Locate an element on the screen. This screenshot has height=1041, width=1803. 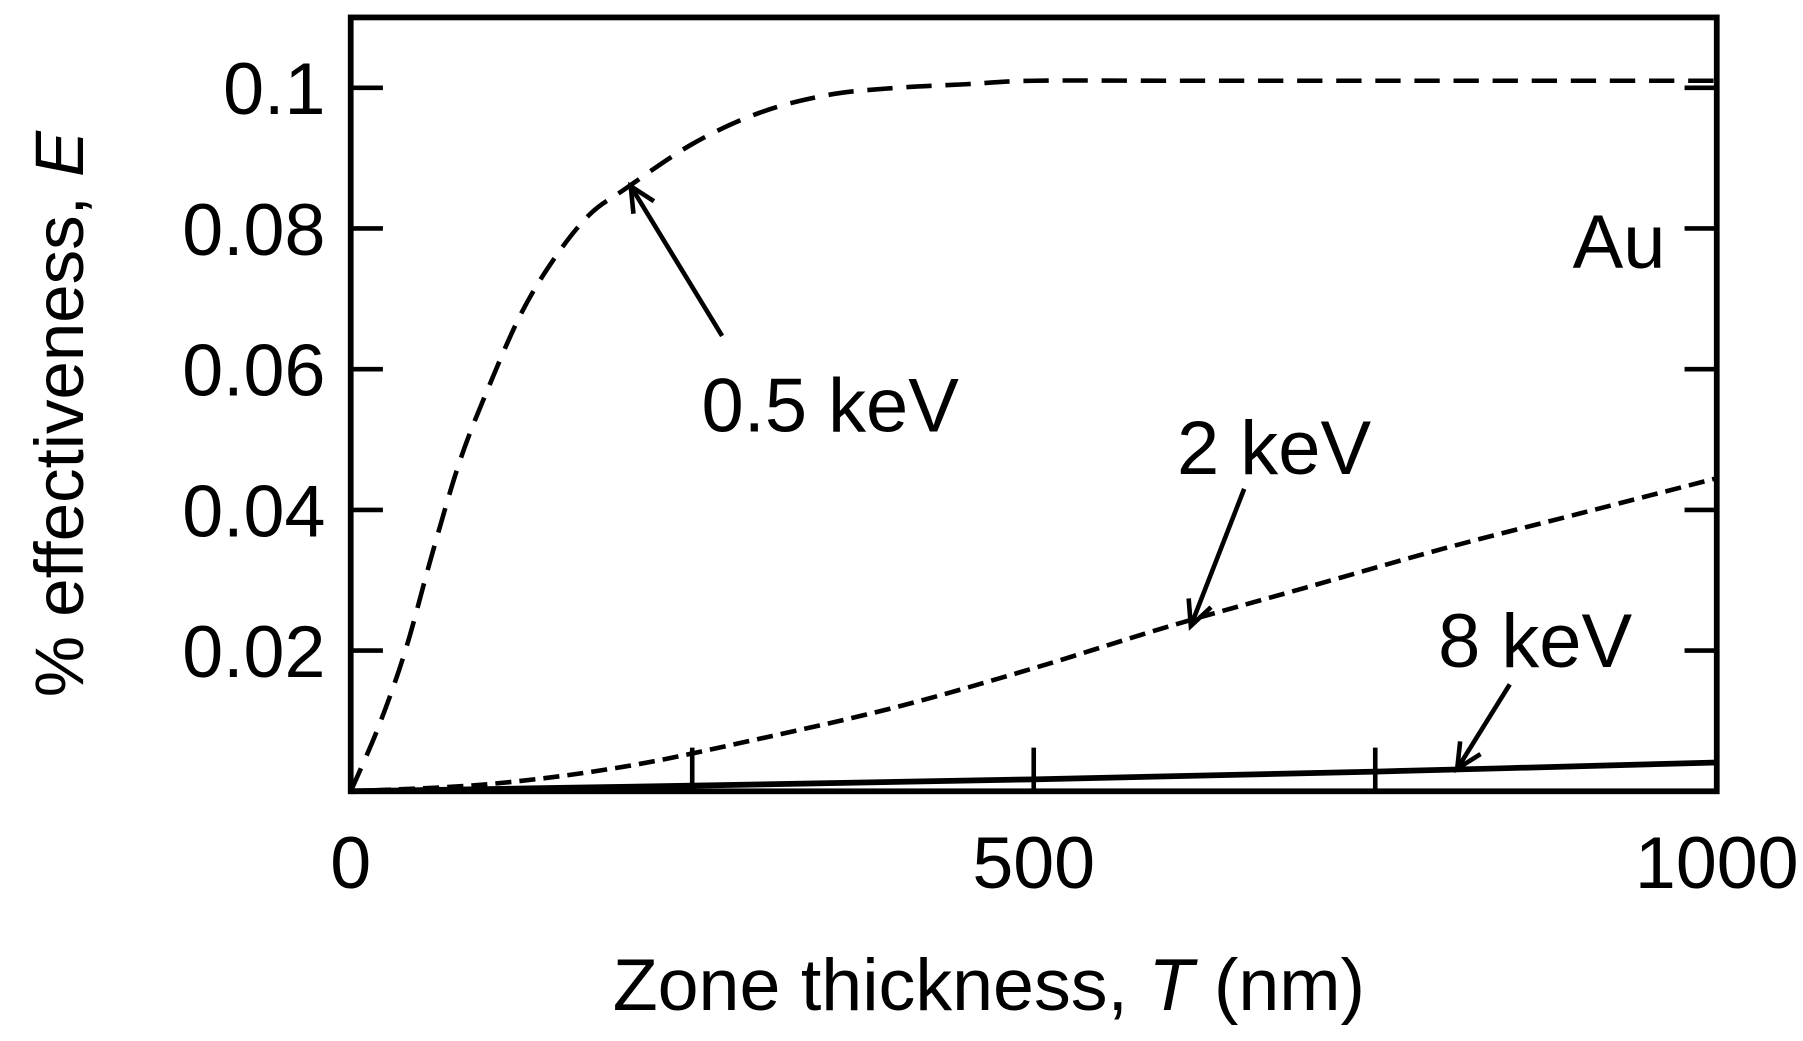
y-tick-label: 0.02 is located at coordinates (253, 651).